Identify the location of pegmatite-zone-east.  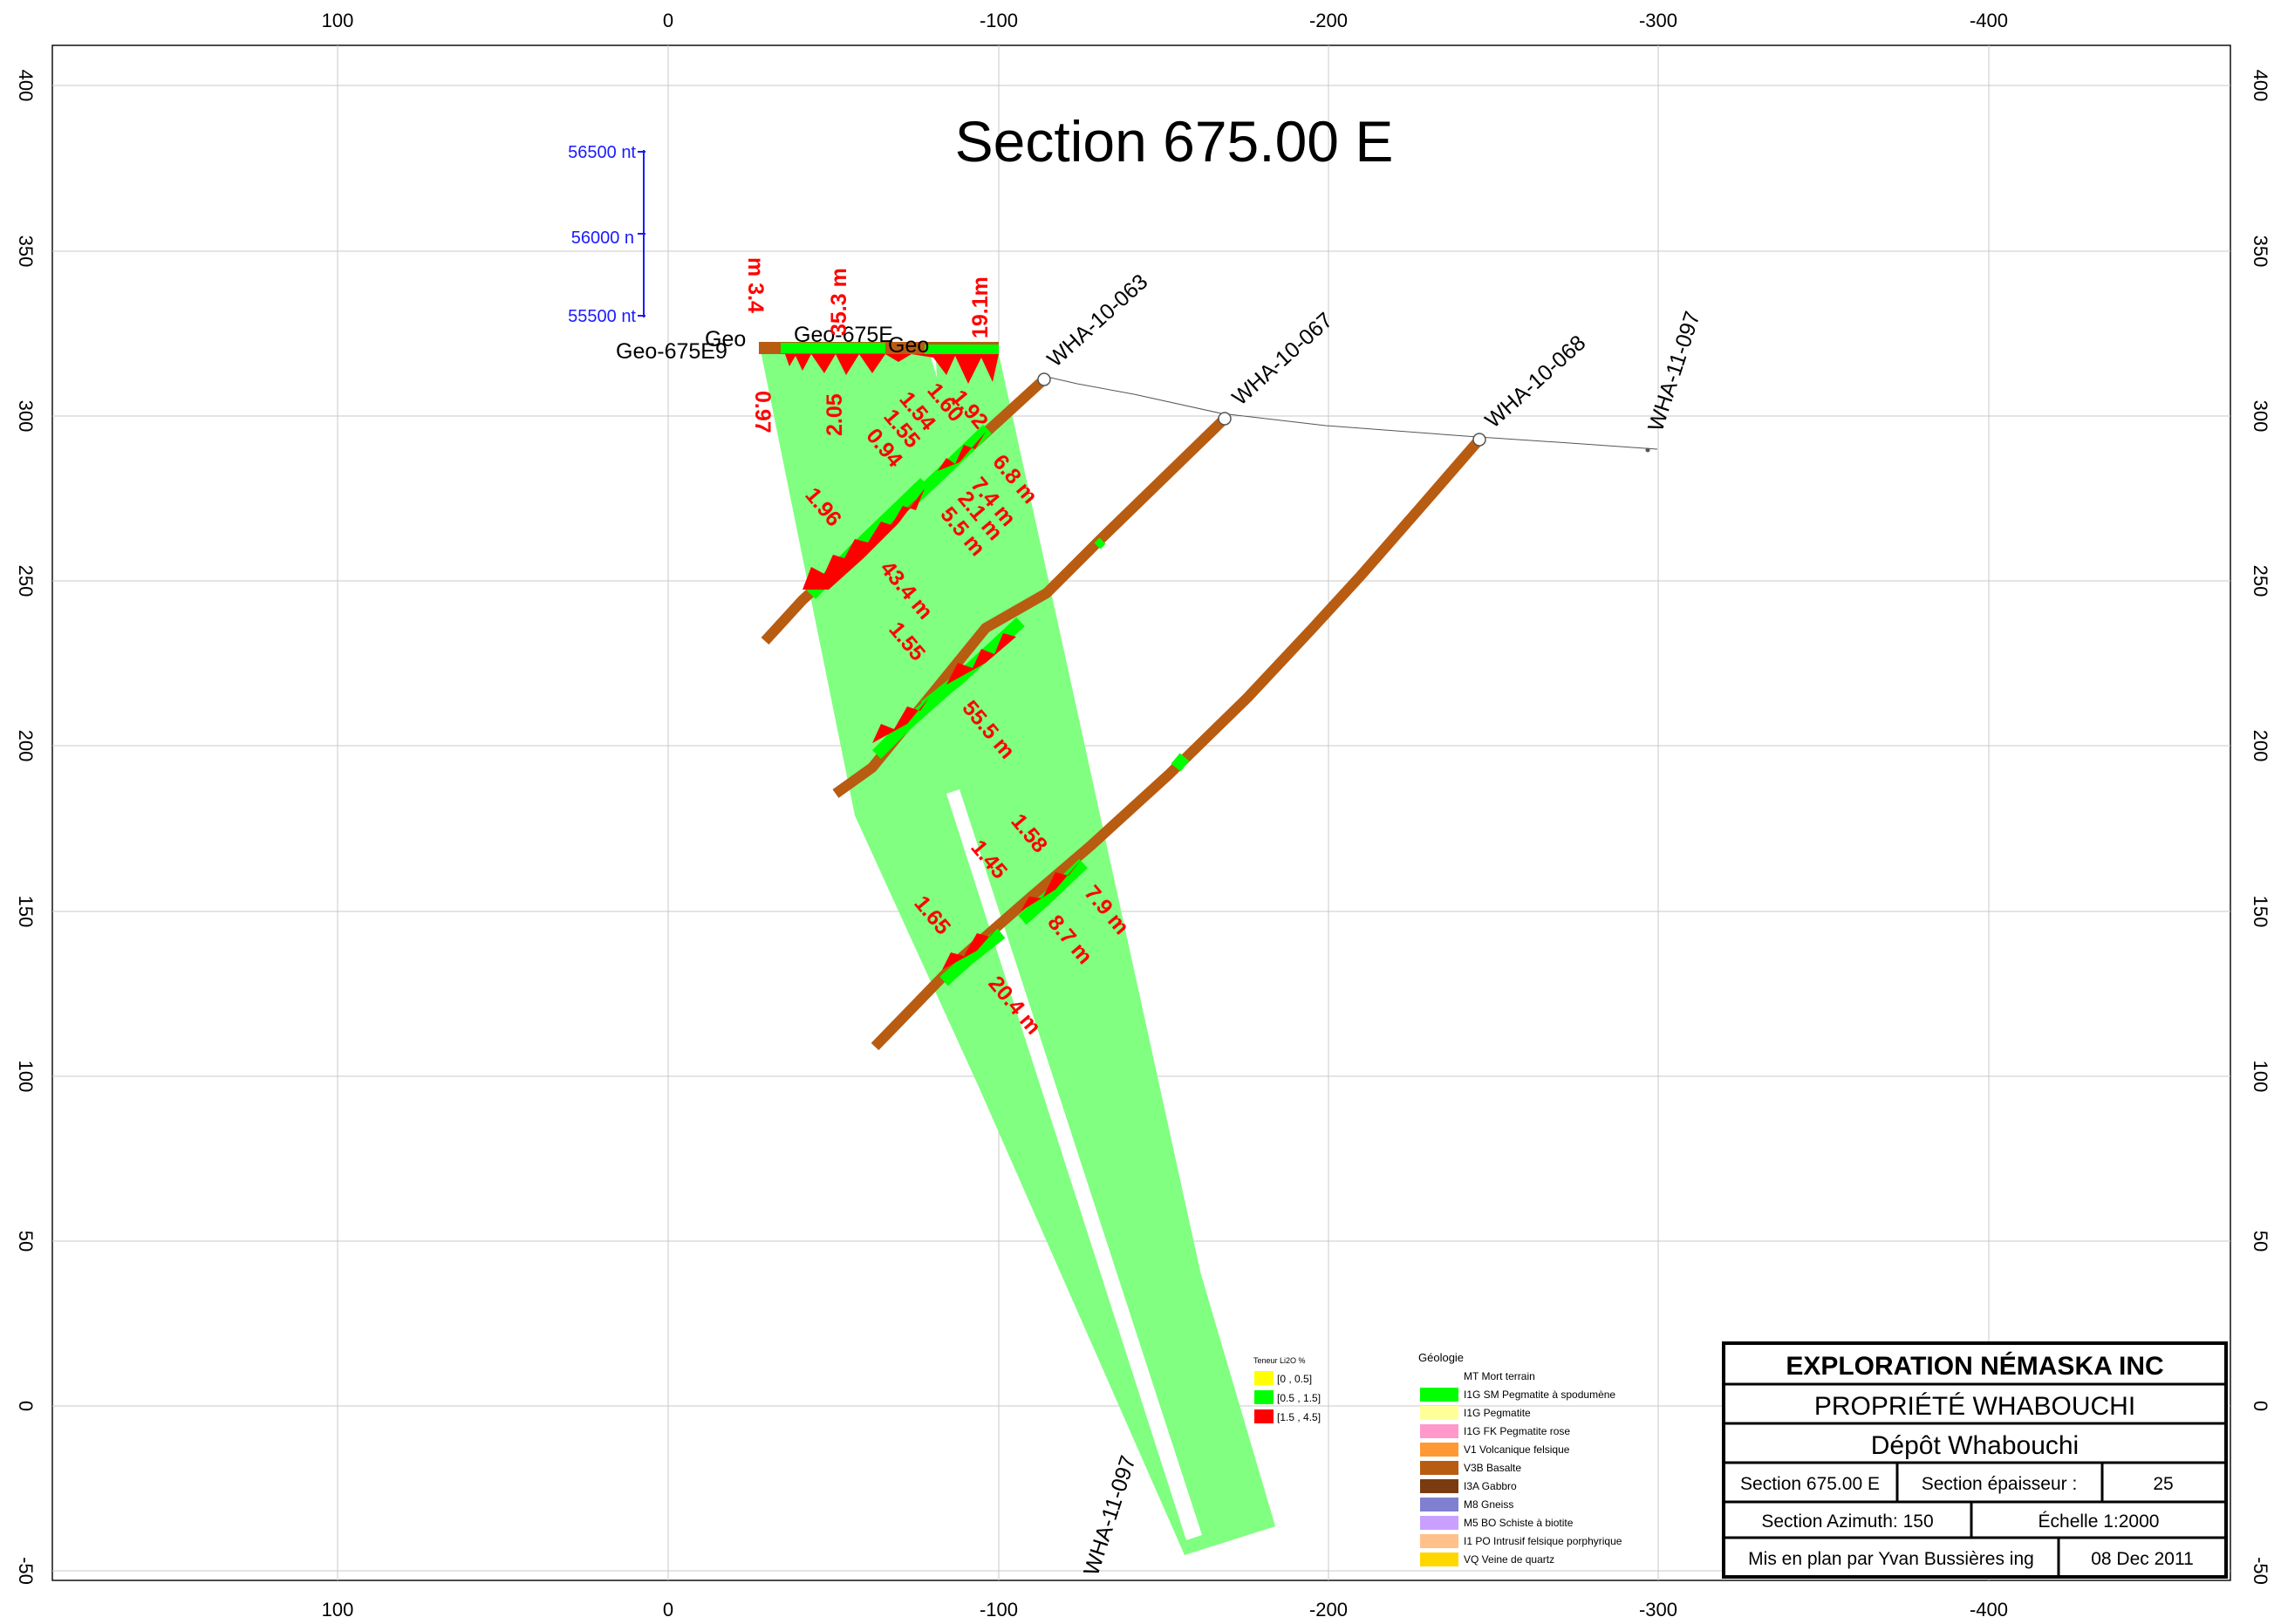
(1094, 937).